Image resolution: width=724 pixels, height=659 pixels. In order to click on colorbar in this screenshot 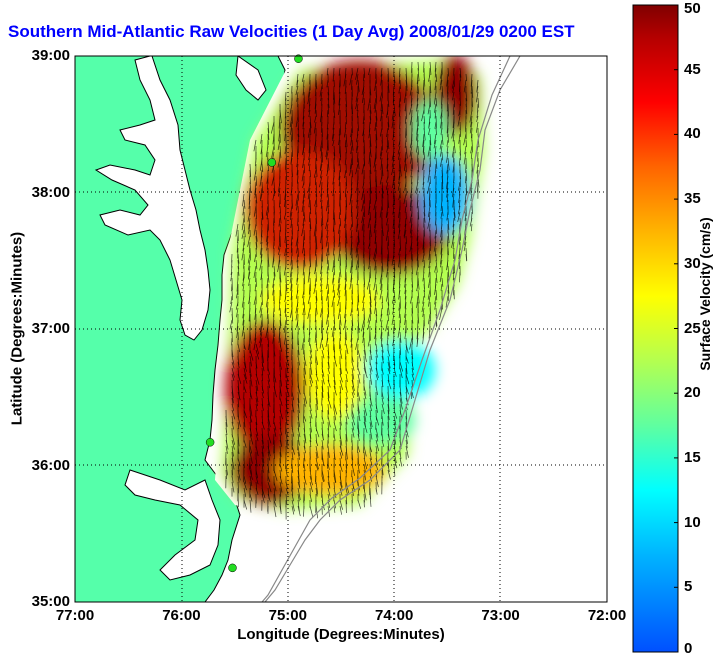, I will do `click(655, 328)`.